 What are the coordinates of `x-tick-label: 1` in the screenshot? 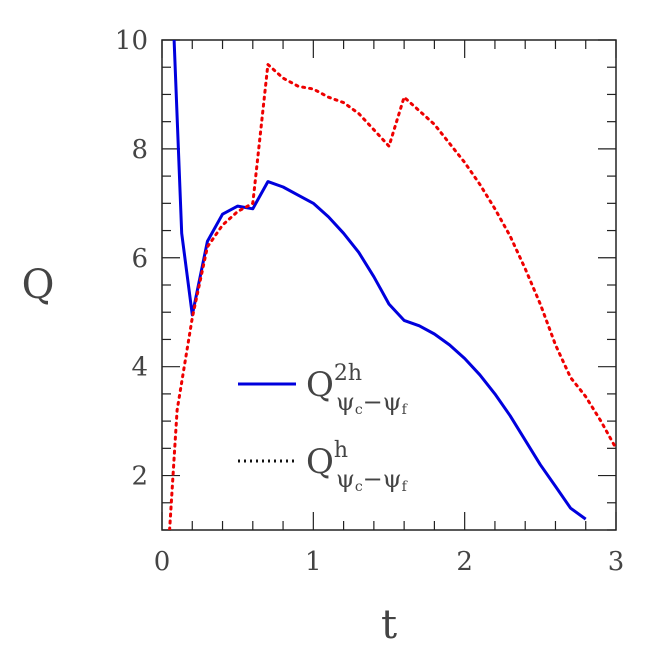 It's located at (313, 562).